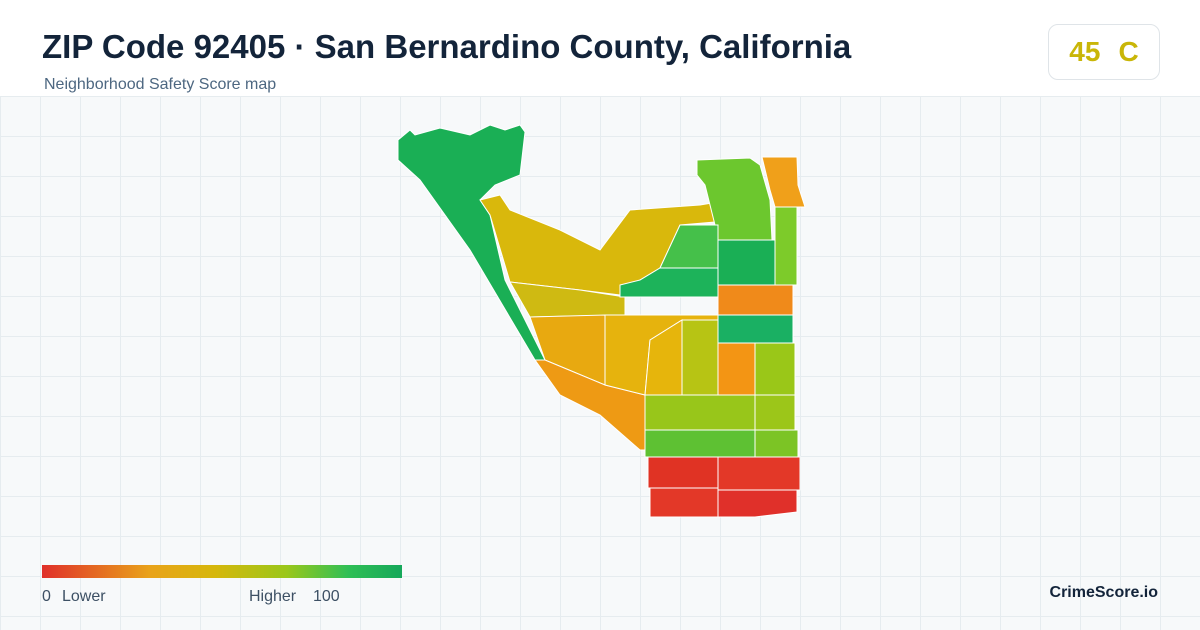 The width and height of the screenshot is (1200, 630). Describe the element at coordinates (273, 596) in the screenshot. I see `legend-high-label: Higher` at that location.